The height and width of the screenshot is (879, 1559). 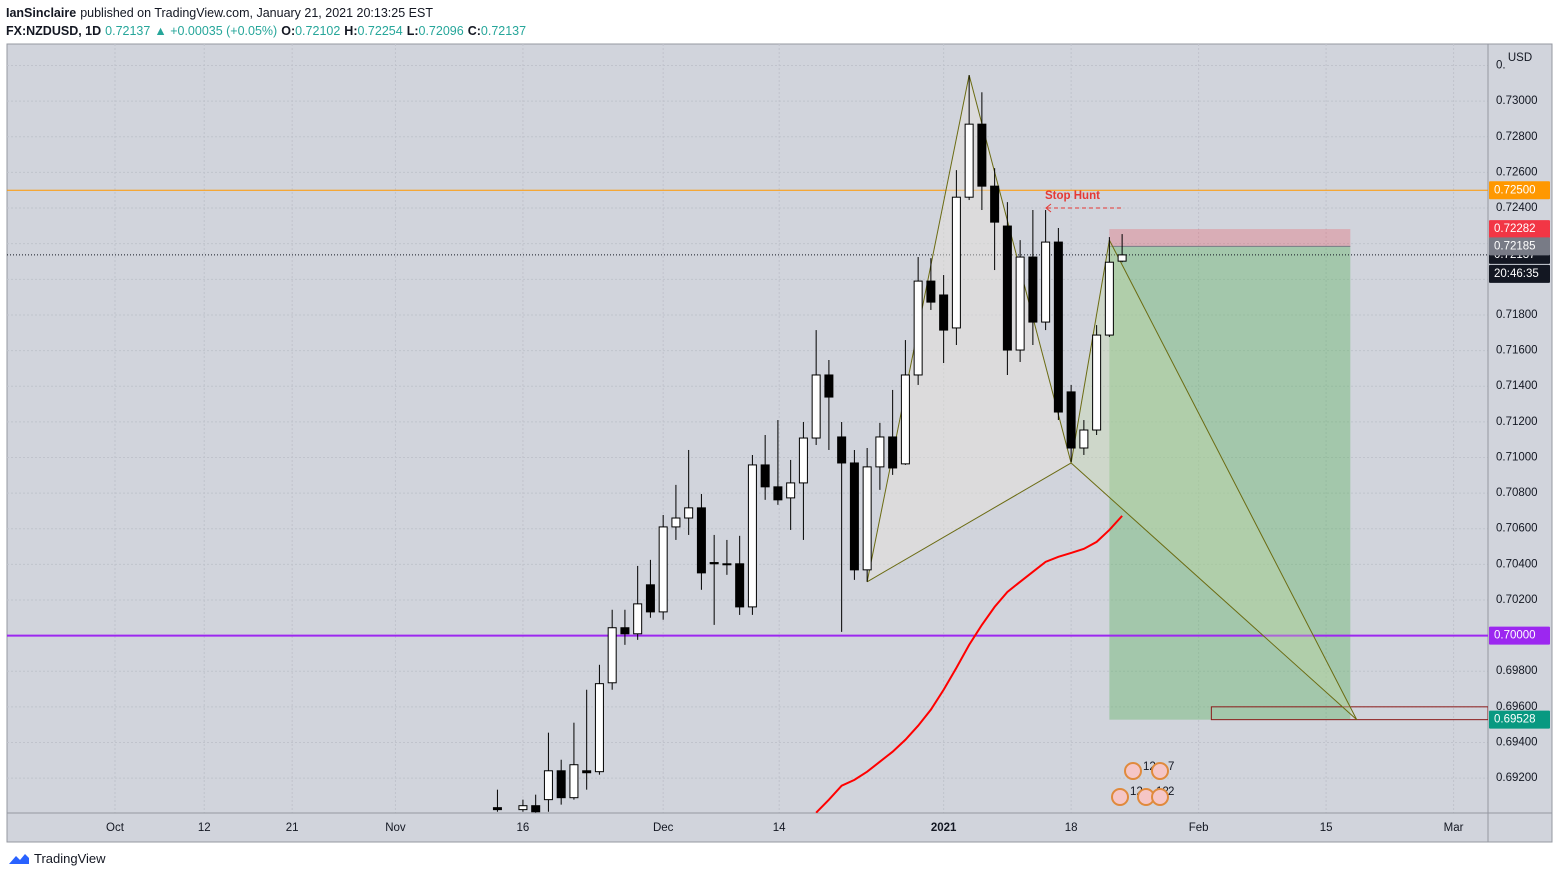 What do you see at coordinates (503, 31) in the screenshot?
I see `ohlc-value: 0.72137` at bounding box center [503, 31].